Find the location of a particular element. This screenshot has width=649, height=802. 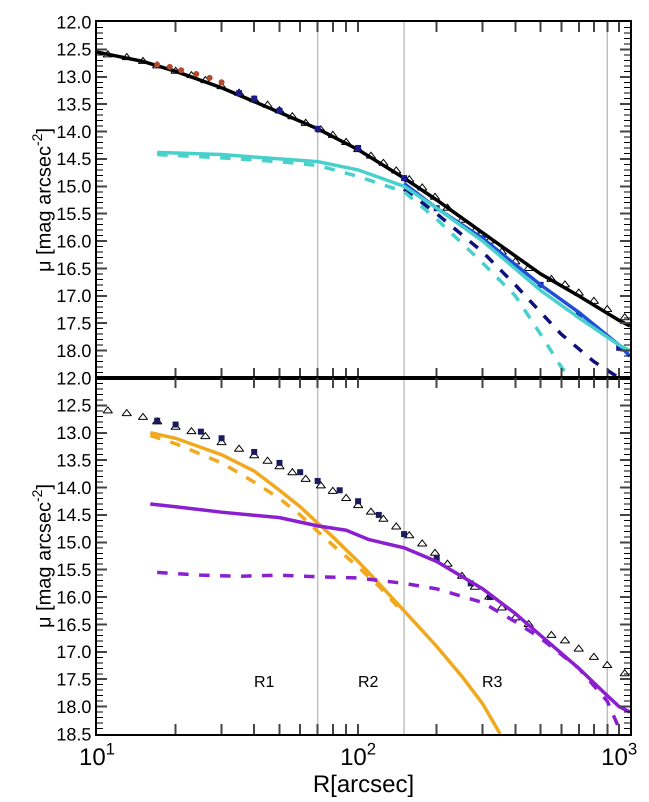

x-tick-label: 10$^{2}$ is located at coordinates (358, 755).